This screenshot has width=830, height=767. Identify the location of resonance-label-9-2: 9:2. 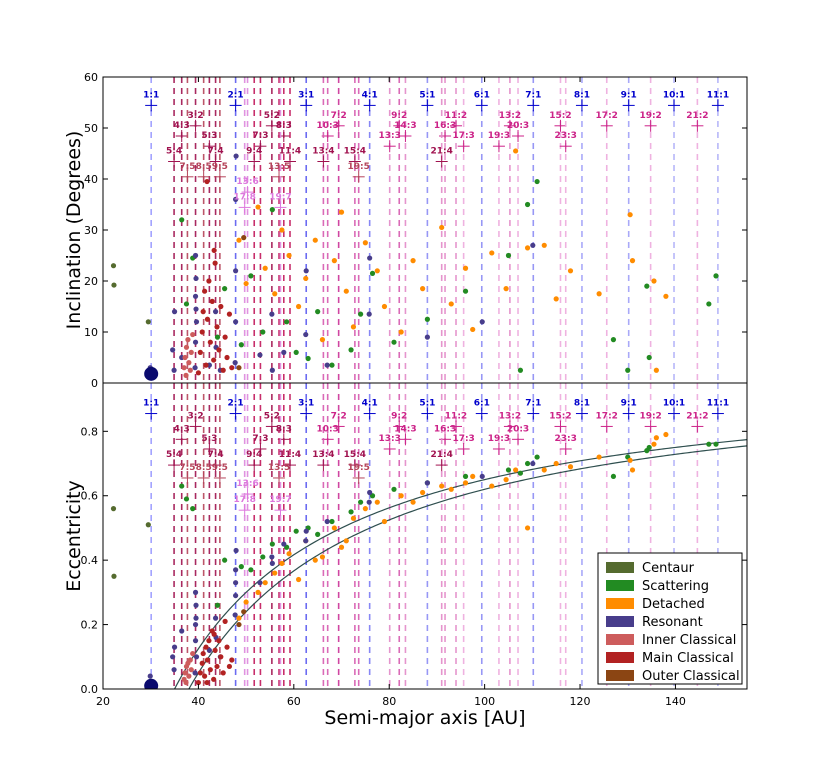
(399, 116).